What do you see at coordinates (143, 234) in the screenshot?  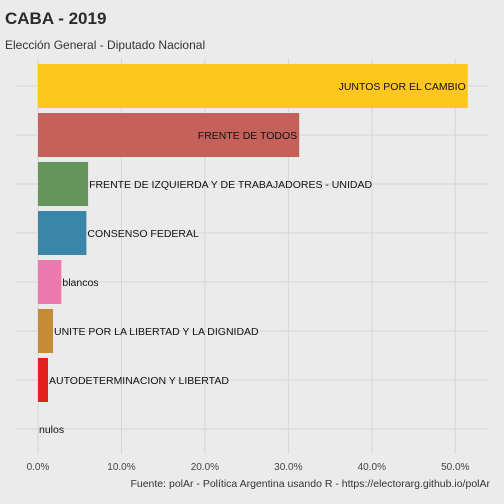 I see `bar-label: CONSENSO FEDERAL` at bounding box center [143, 234].